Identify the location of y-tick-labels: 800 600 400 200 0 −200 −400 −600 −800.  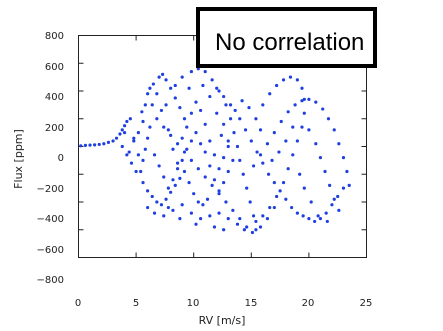
(50, 158).